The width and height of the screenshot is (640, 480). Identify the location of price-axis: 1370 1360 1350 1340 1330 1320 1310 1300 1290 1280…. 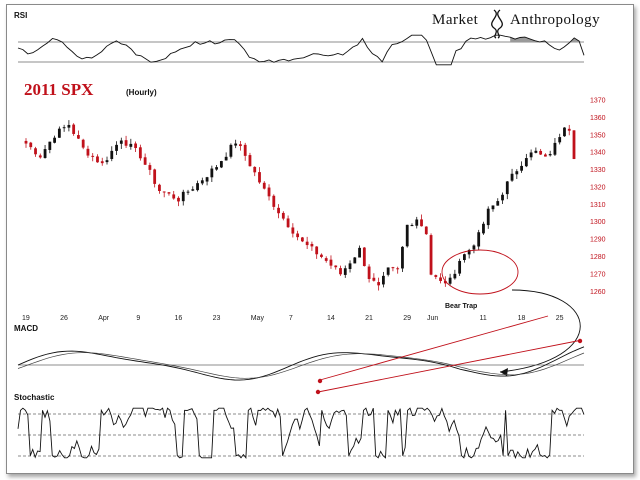
(598, 197).